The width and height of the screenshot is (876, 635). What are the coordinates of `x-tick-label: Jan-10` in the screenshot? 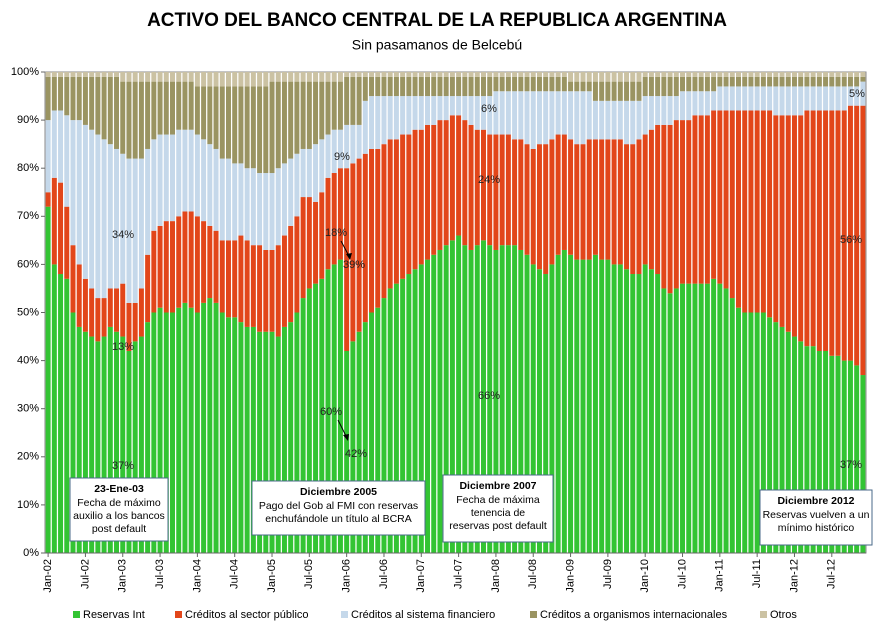 It's located at (645, 576).